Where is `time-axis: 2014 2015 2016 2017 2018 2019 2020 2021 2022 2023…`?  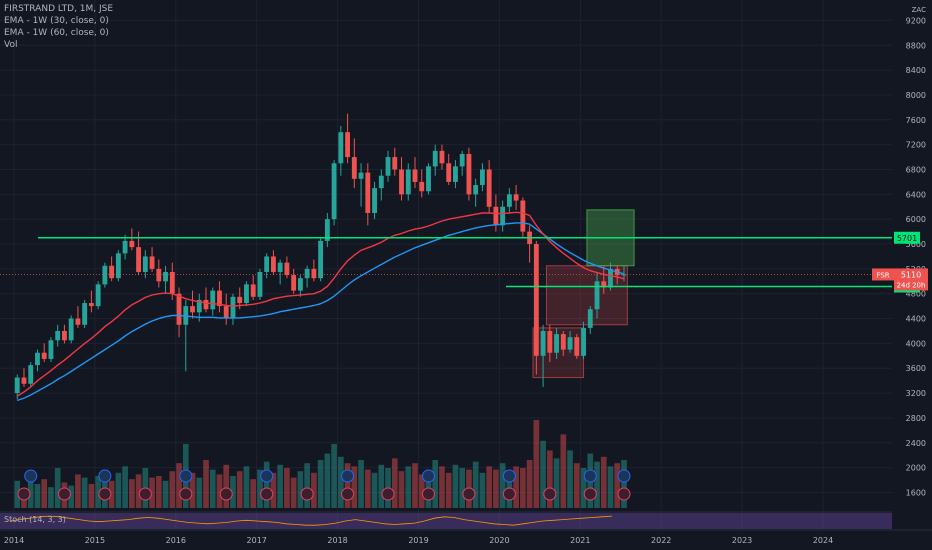
time-axis: 2014 2015 2016 2017 2018 2019 2020 2021 2022 2023… is located at coordinates (466, 537).